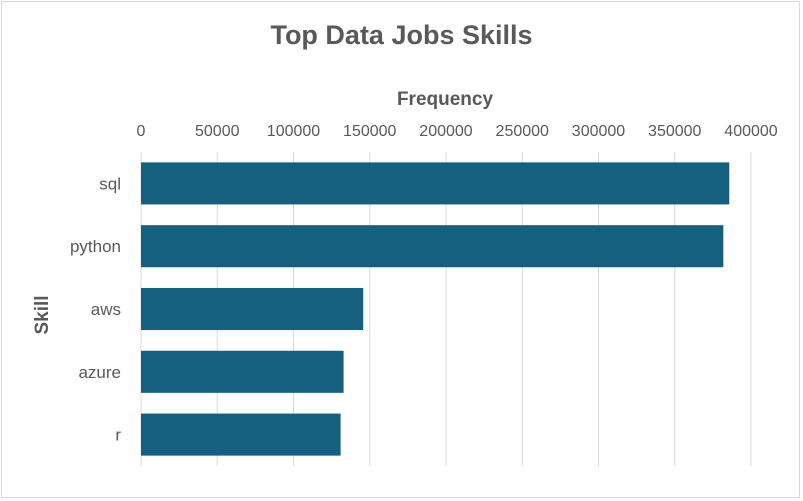  I want to click on y-category-label-azure: azure, so click(99, 372).